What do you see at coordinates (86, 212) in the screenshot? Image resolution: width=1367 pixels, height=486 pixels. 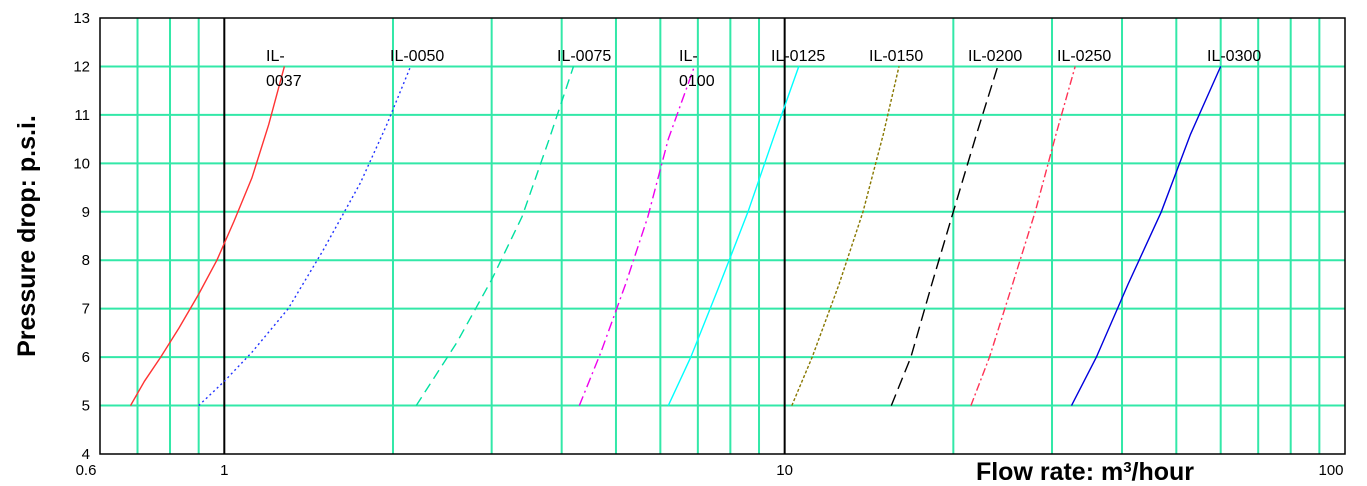 I see `y-tick-label: 9` at bounding box center [86, 212].